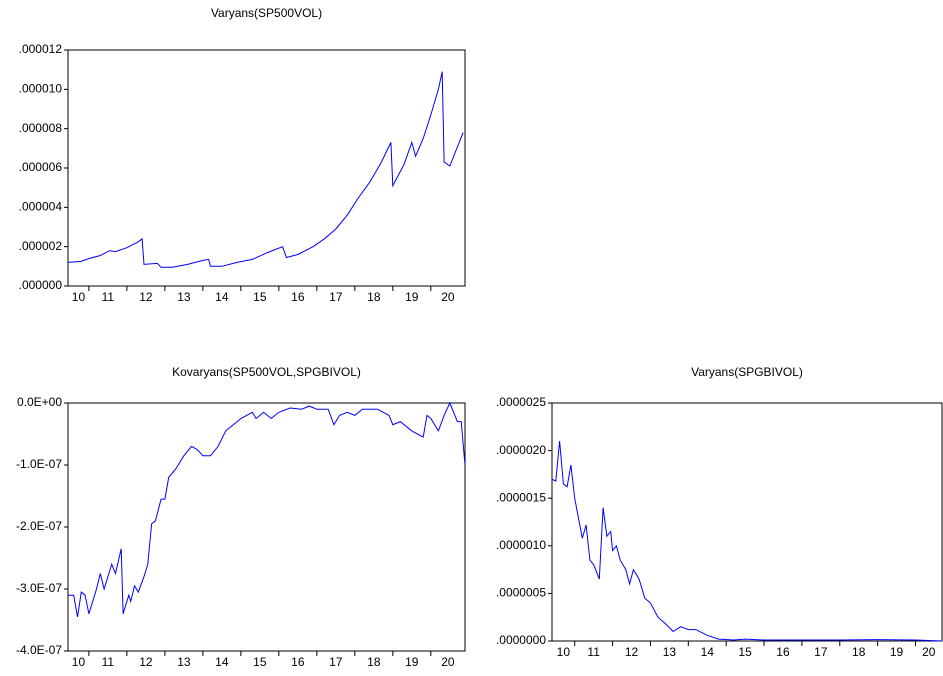 Image resolution: width=943 pixels, height=676 pixels. I want to click on y-tick-label: .0000015, so click(521, 497).